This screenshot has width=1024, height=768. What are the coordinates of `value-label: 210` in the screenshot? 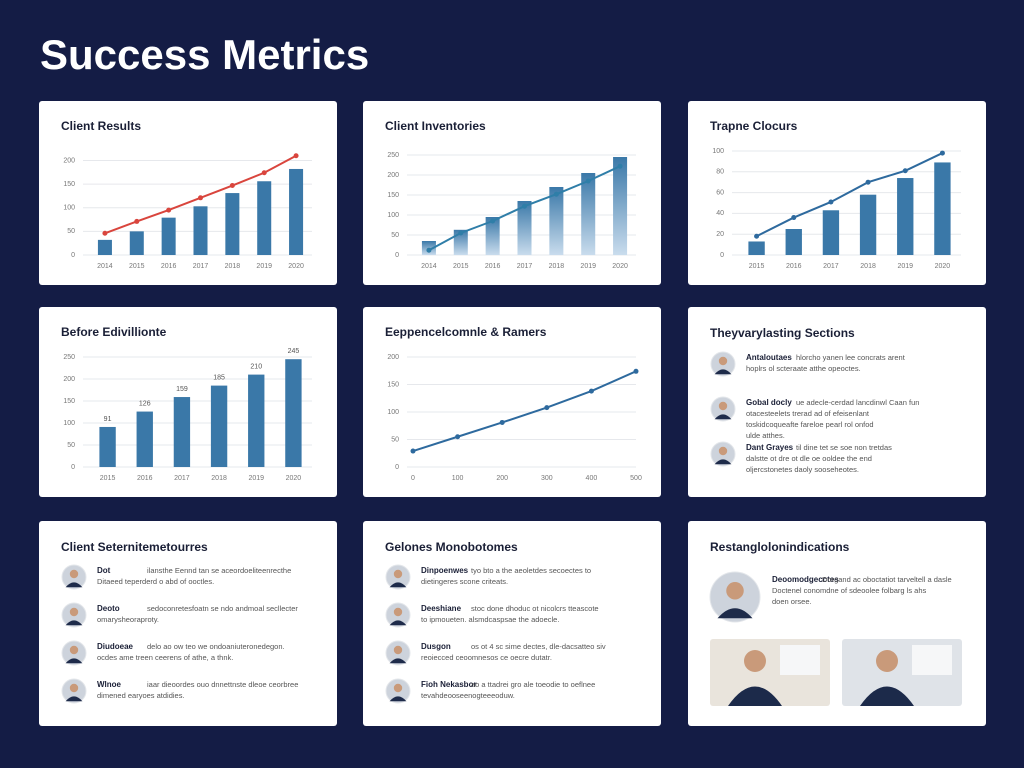 It's located at (256, 366).